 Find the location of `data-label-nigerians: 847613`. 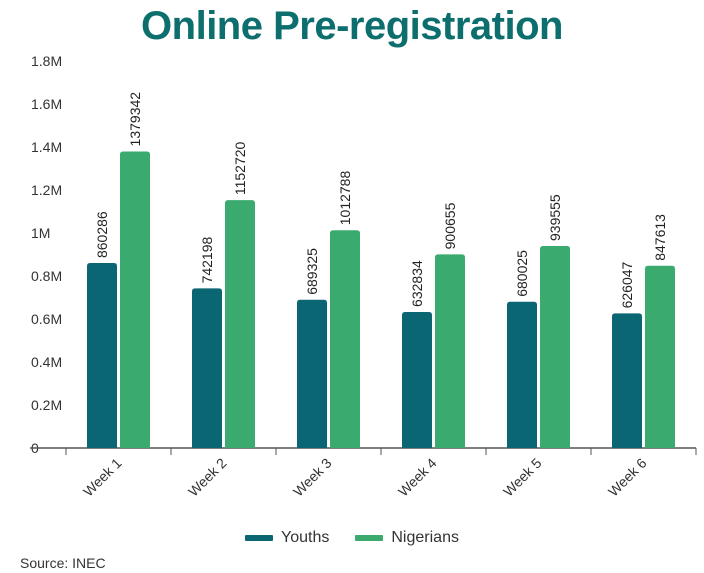

data-label-nigerians: 847613 is located at coordinates (660, 237).